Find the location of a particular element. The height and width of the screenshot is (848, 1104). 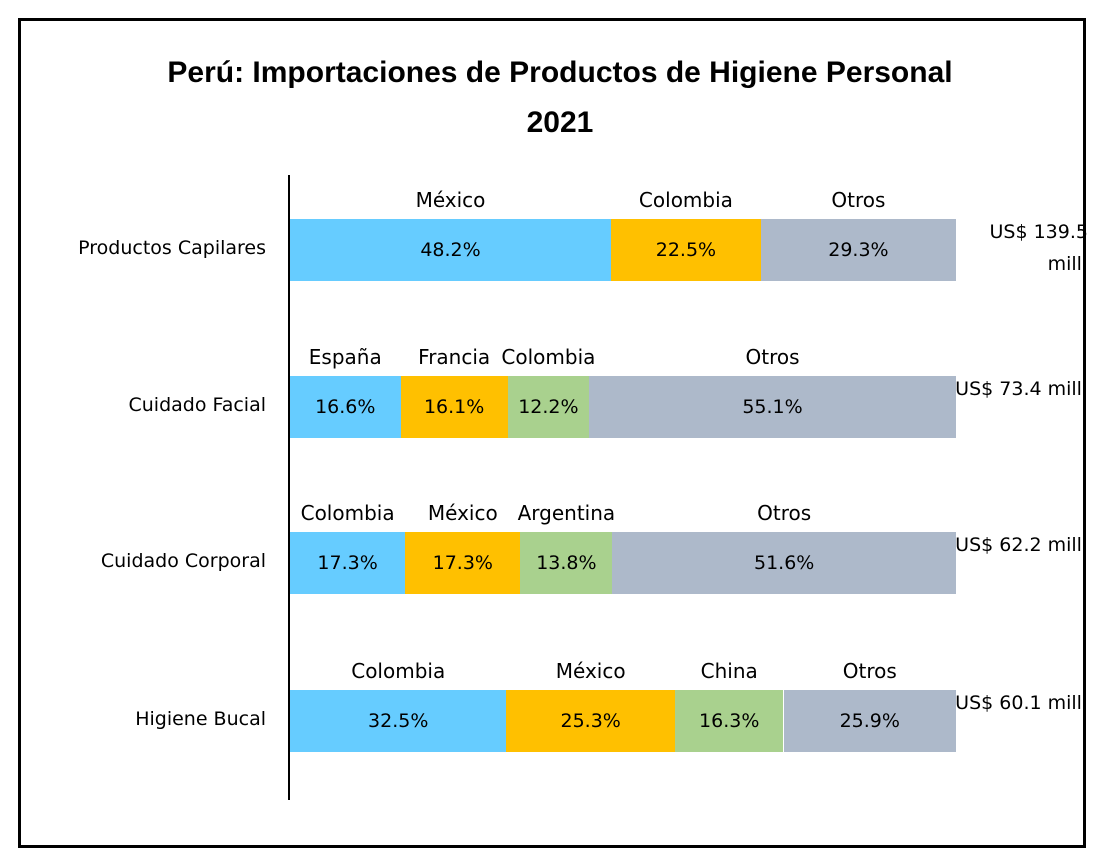

category-label: Productos Capilares is located at coordinates (172, 248).